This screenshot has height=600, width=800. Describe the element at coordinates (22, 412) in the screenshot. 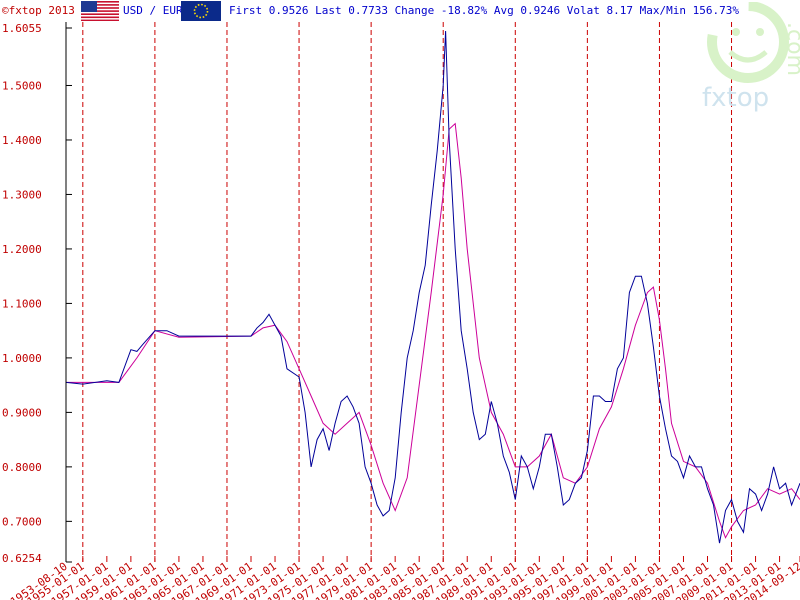

I see `y-tick-label: 0.9000` at that location.